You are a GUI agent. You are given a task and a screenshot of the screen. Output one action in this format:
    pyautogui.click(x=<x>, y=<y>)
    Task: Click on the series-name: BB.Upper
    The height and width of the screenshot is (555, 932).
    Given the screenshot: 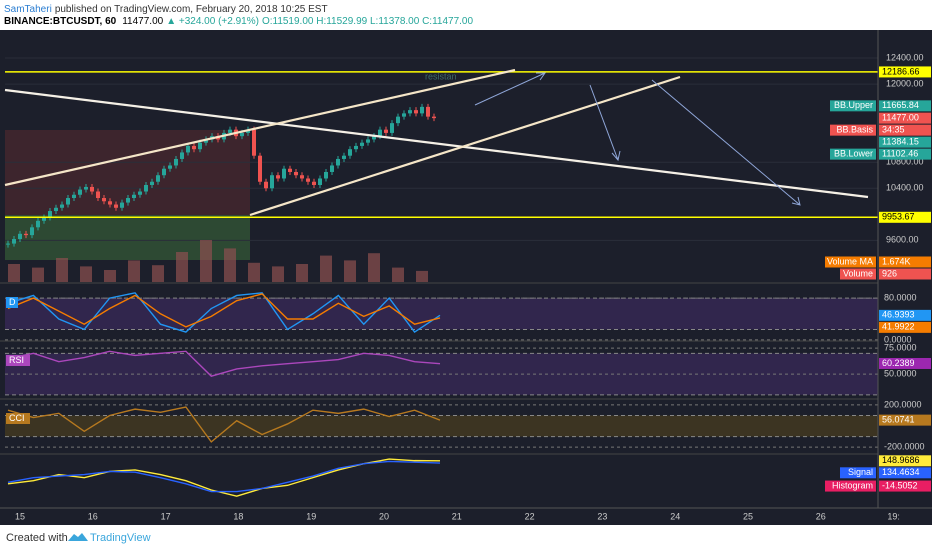 What is the action you would take?
    pyautogui.click(x=853, y=105)
    